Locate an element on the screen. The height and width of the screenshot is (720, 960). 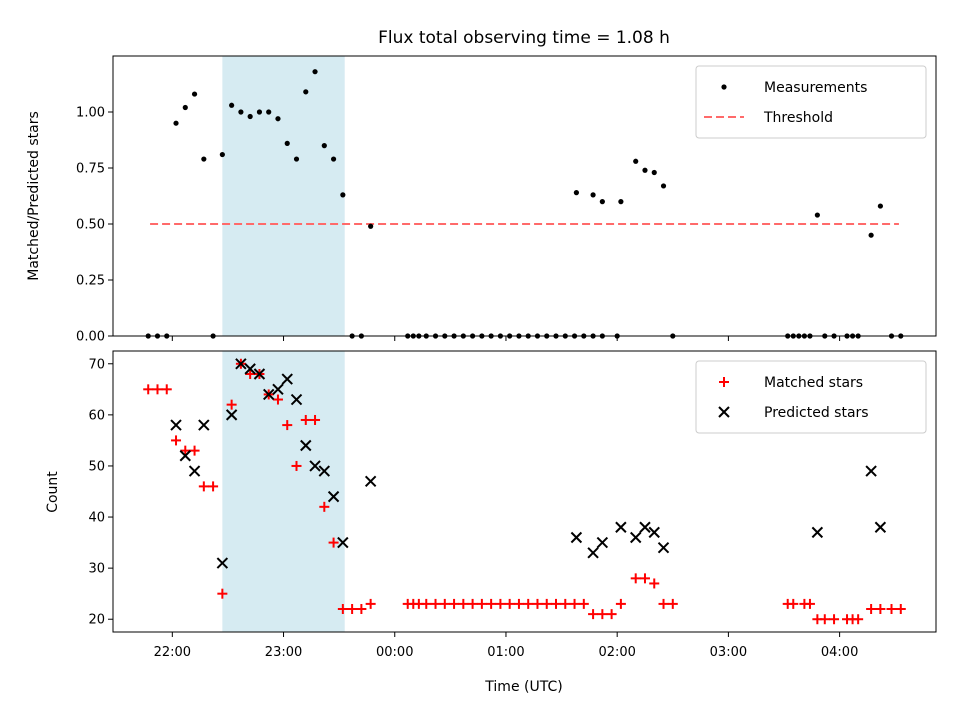
legend-label: Matched stars is located at coordinates (813, 383).